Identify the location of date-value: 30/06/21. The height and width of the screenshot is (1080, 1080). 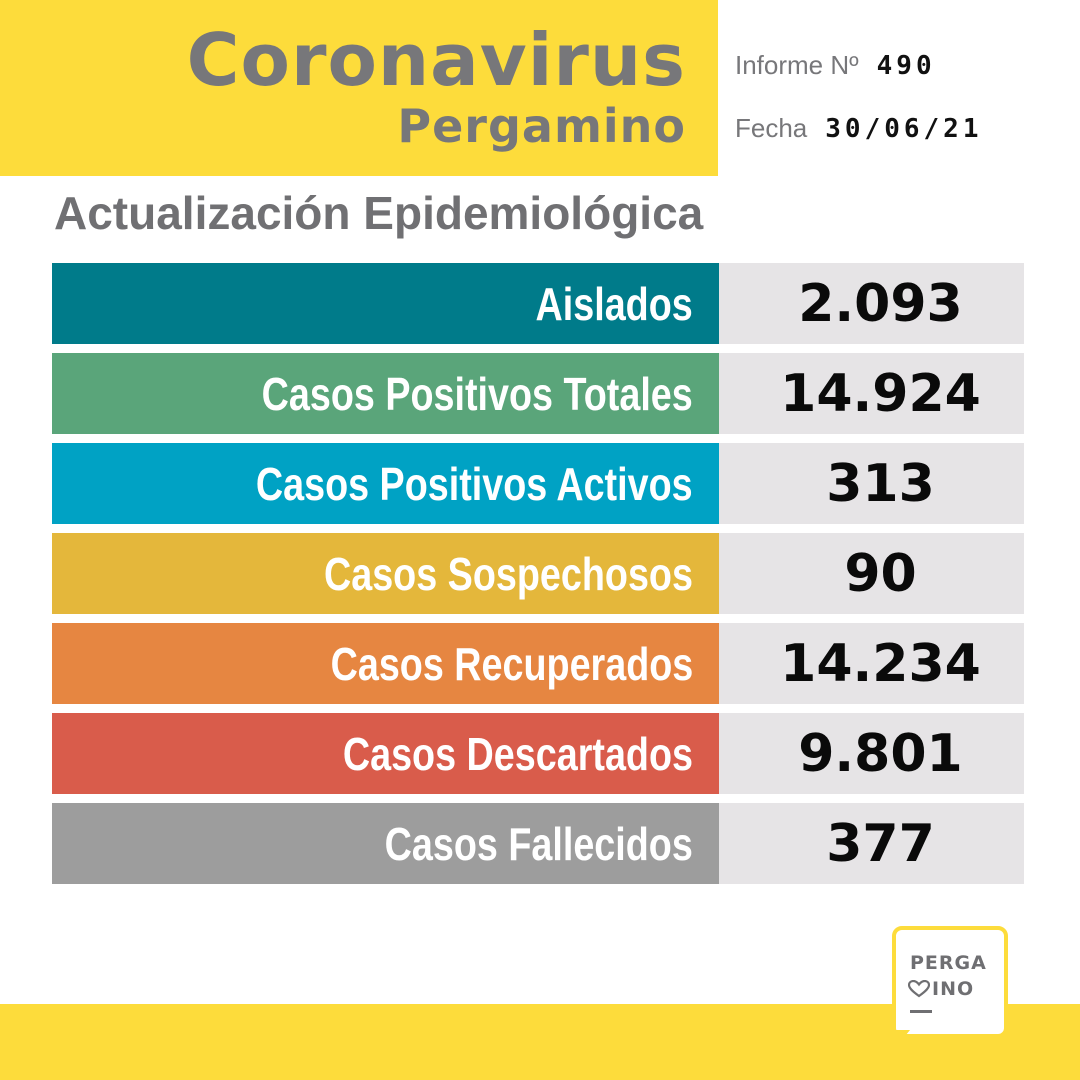
(904, 129).